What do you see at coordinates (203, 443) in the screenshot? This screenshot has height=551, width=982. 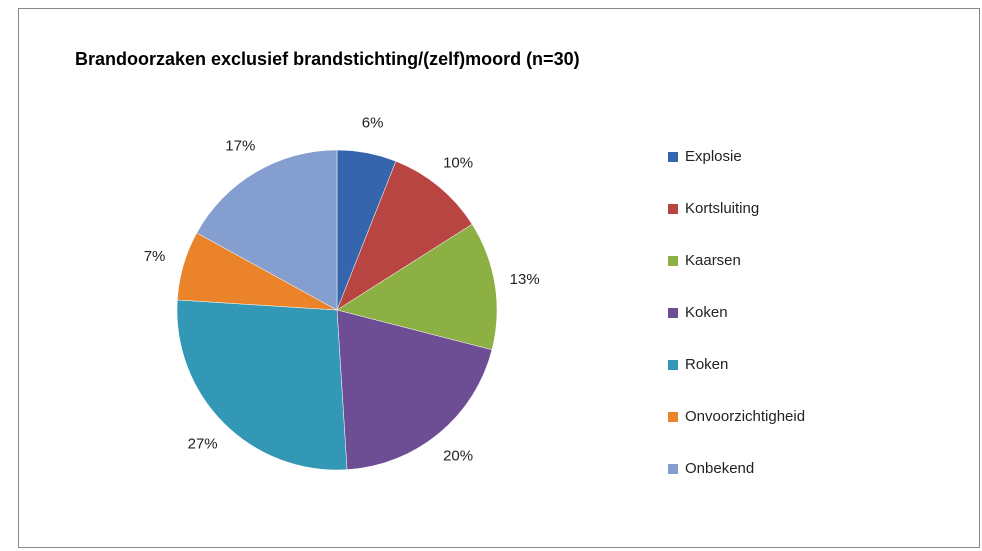 I see `data-label: 27%` at bounding box center [203, 443].